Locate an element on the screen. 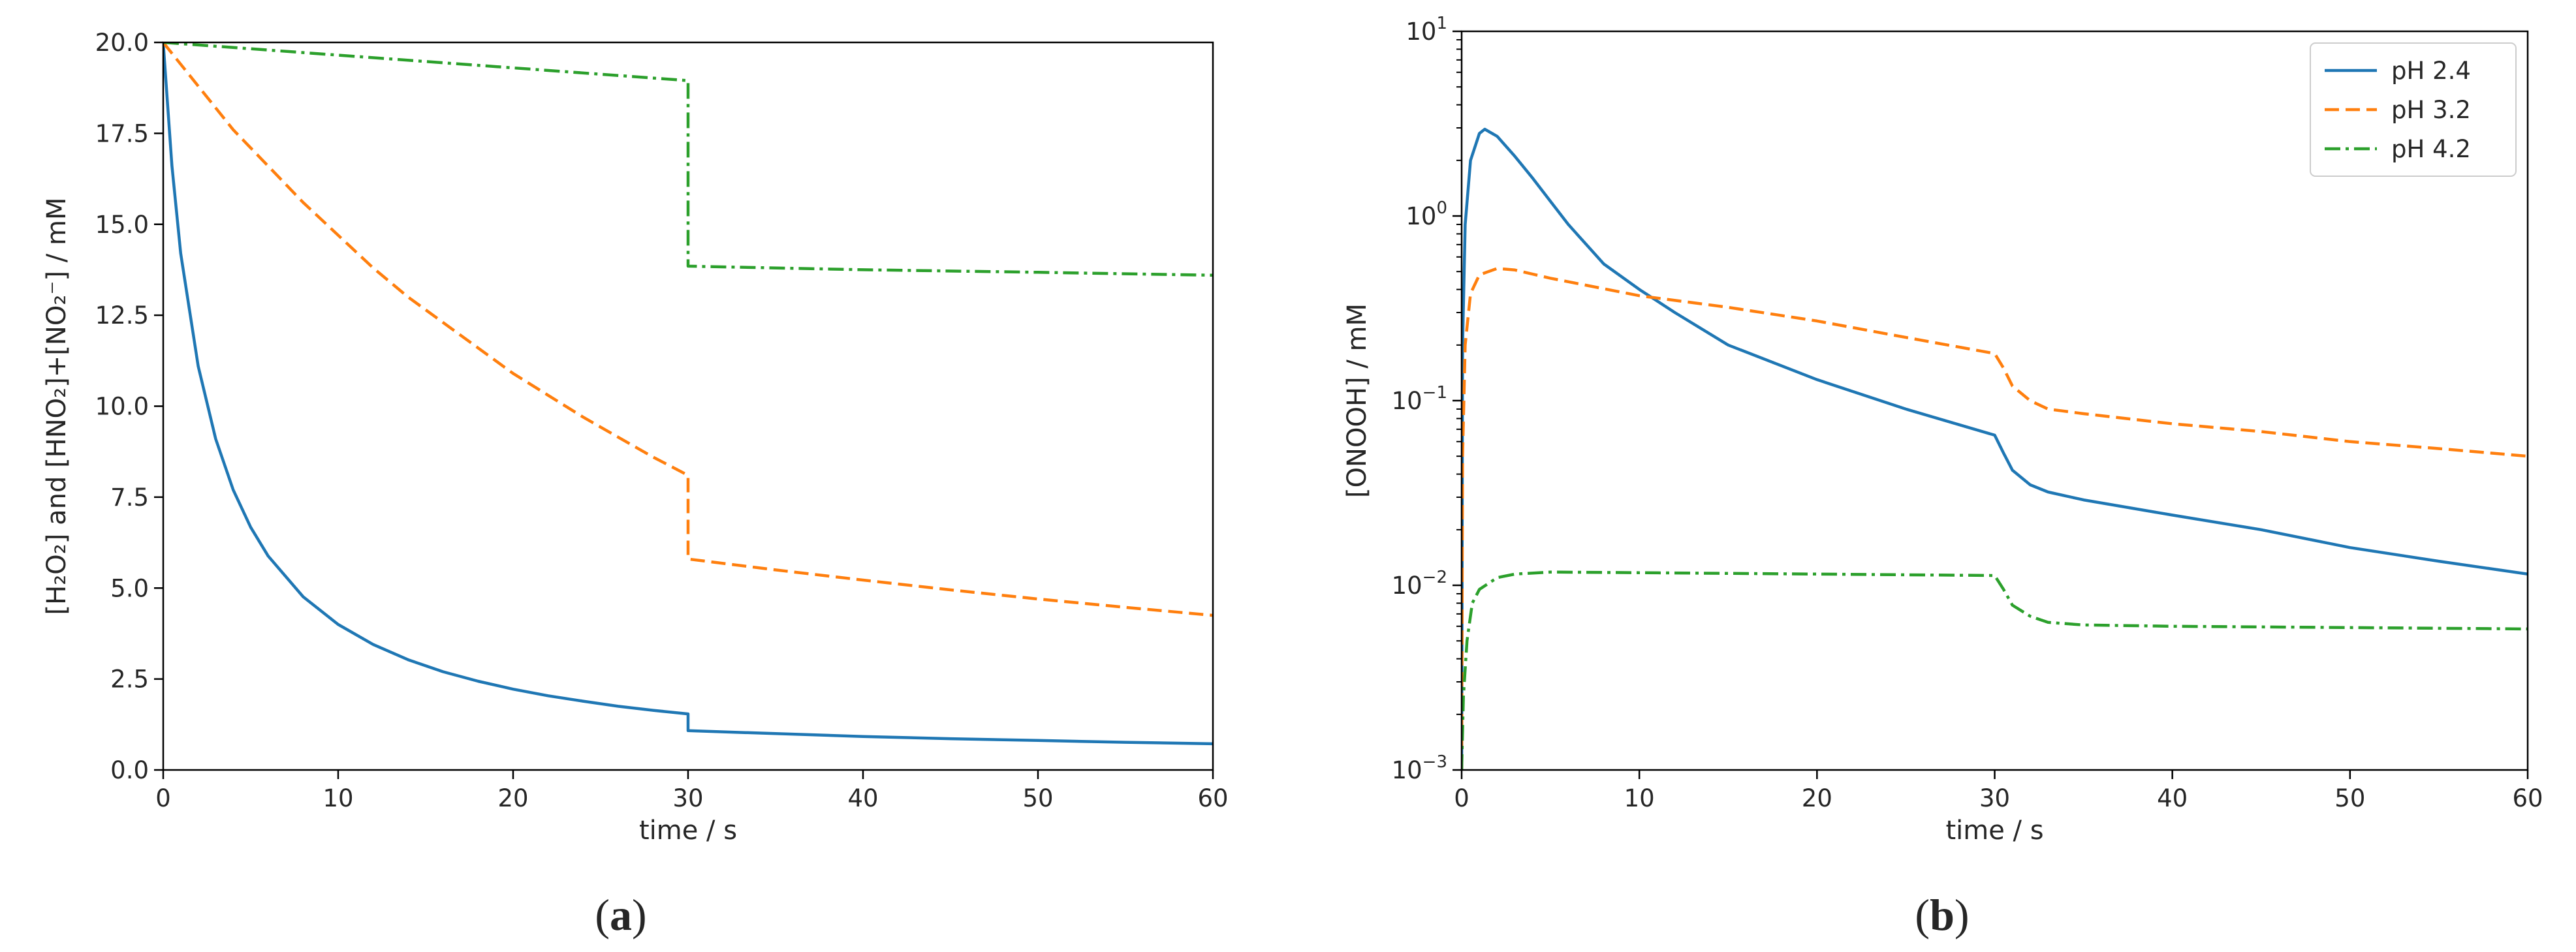  legend: pH 2.4 pH 3.2 pH 4.2 is located at coordinates (2413, 110).